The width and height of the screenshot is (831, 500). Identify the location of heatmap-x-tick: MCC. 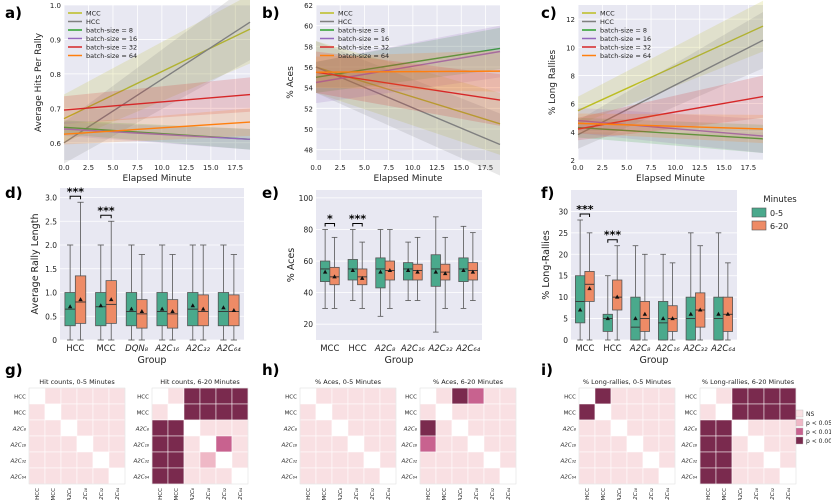
(177, 494).